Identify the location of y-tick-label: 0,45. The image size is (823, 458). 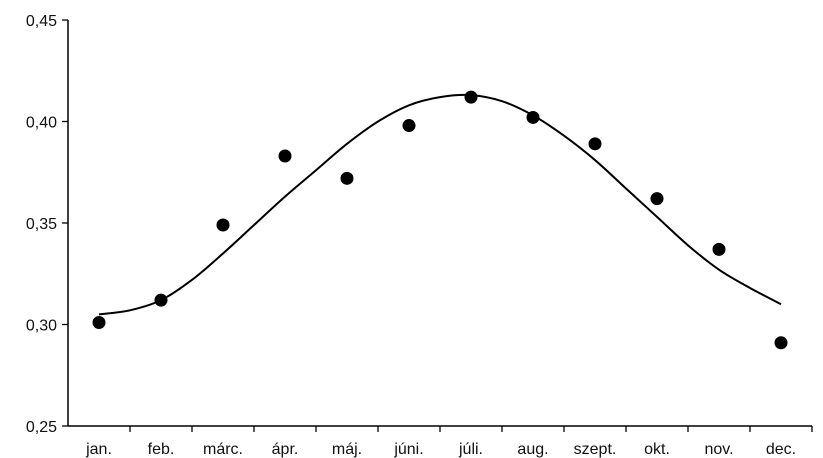
(41, 21).